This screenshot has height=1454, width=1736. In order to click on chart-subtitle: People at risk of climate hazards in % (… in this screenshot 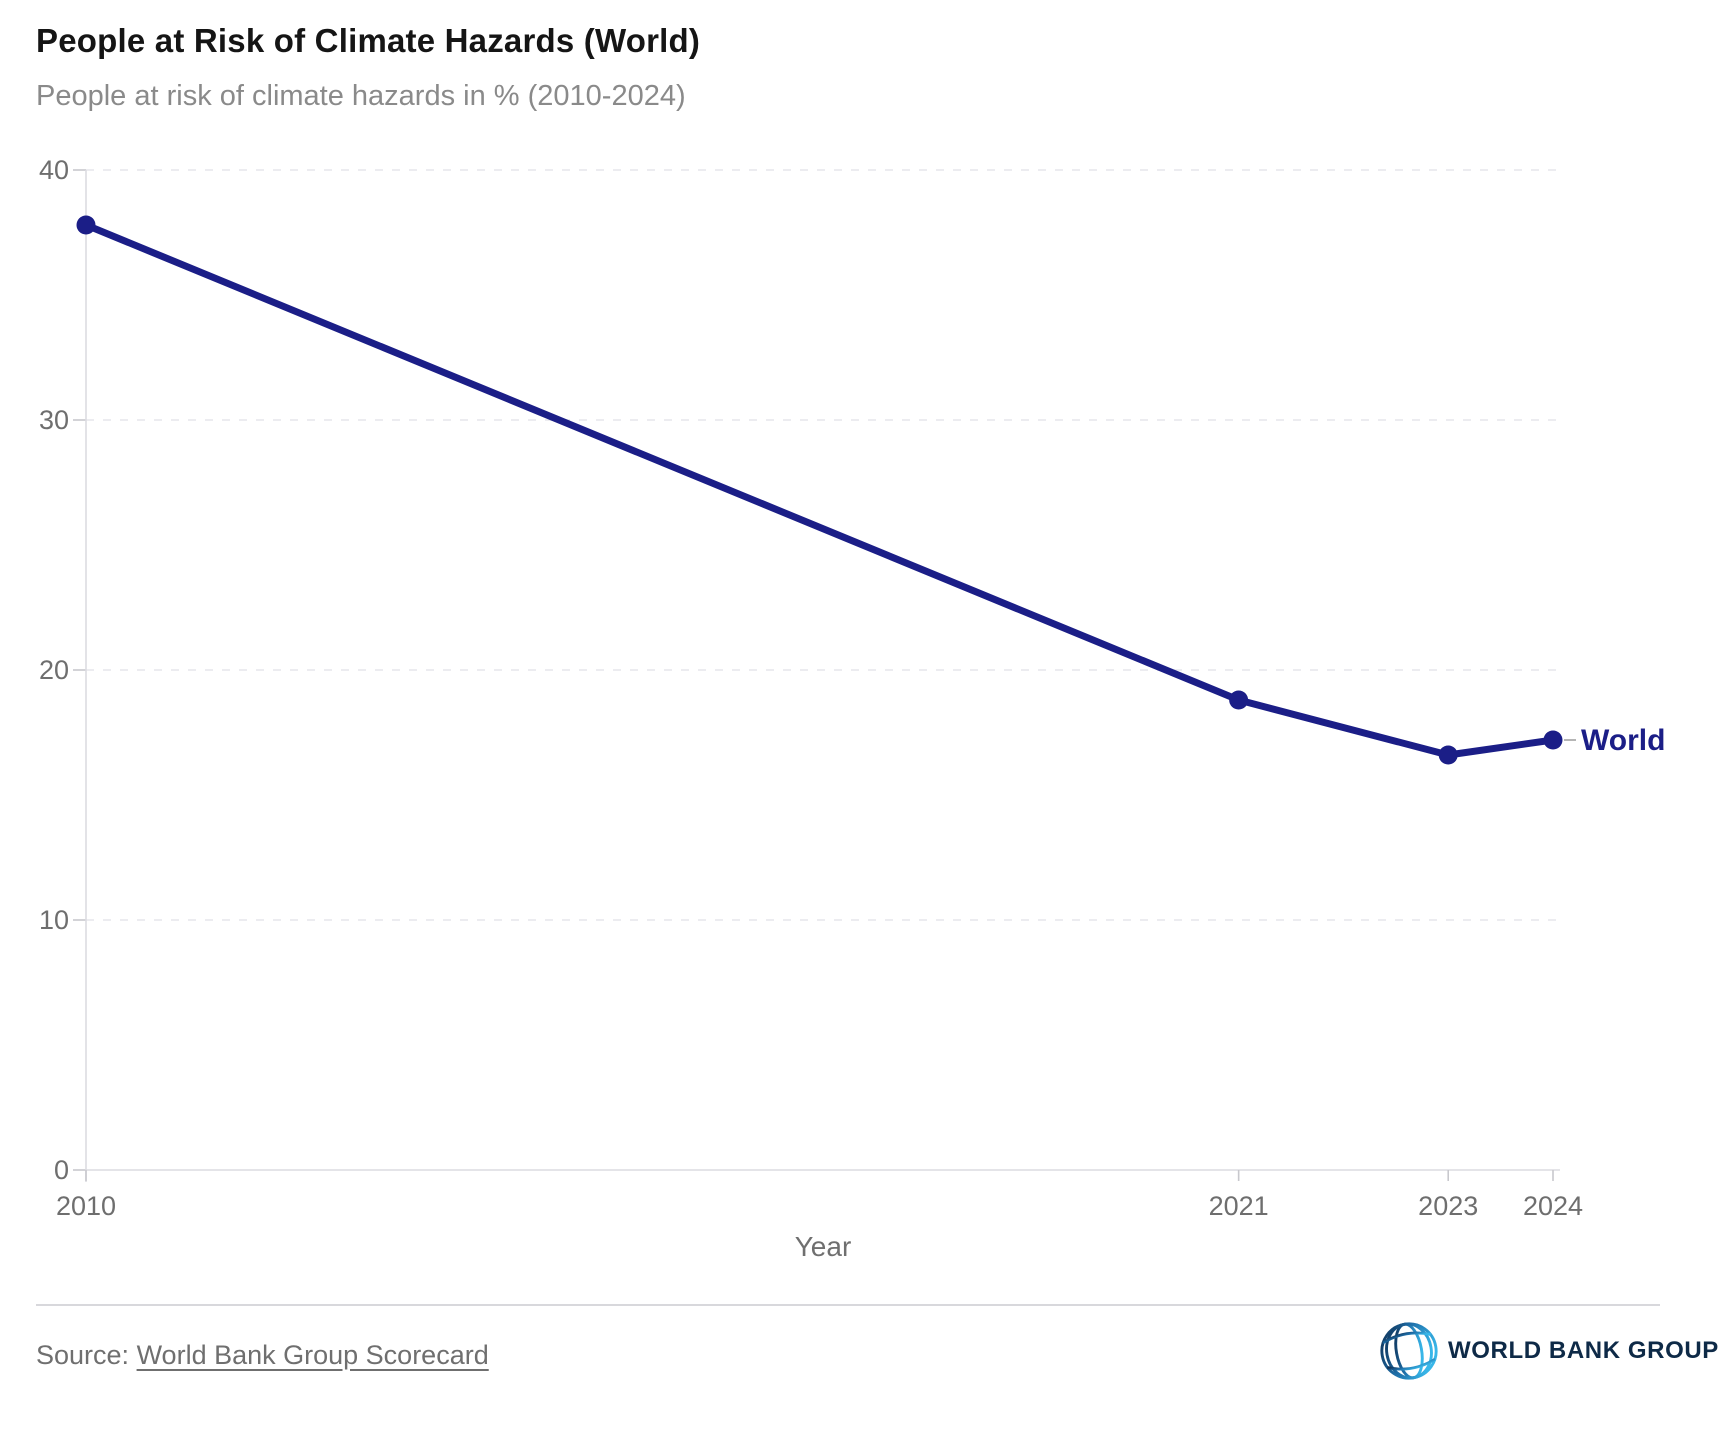, I will do `click(361, 96)`.